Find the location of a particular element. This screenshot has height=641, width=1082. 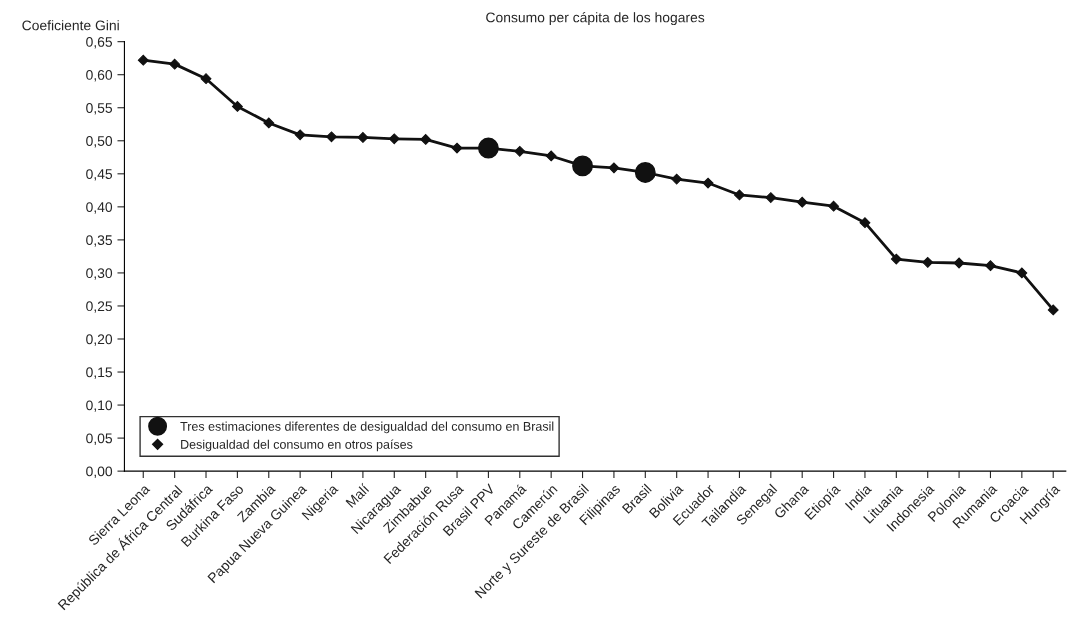

y-tick-label: 0,45 is located at coordinates (99, 175).